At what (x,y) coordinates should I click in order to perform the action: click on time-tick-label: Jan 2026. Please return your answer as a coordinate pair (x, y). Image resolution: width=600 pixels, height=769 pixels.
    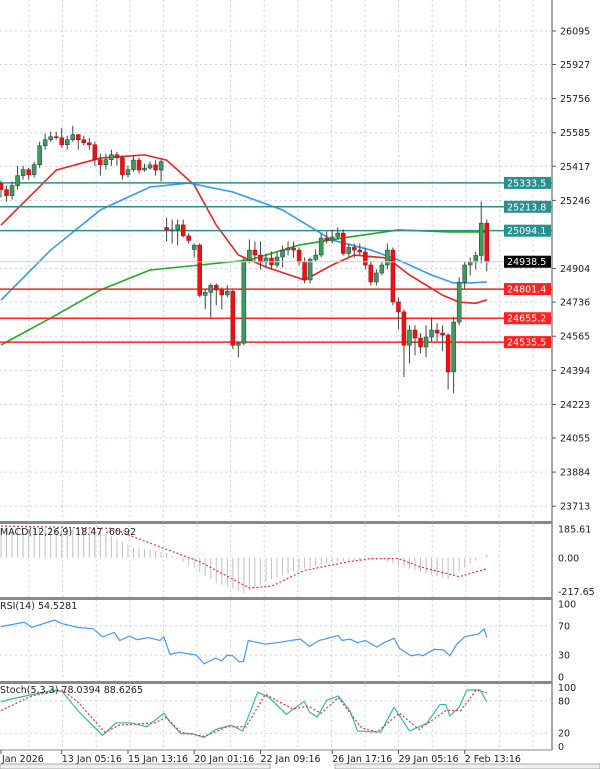
    Looking at the image, I should click on (22, 759).